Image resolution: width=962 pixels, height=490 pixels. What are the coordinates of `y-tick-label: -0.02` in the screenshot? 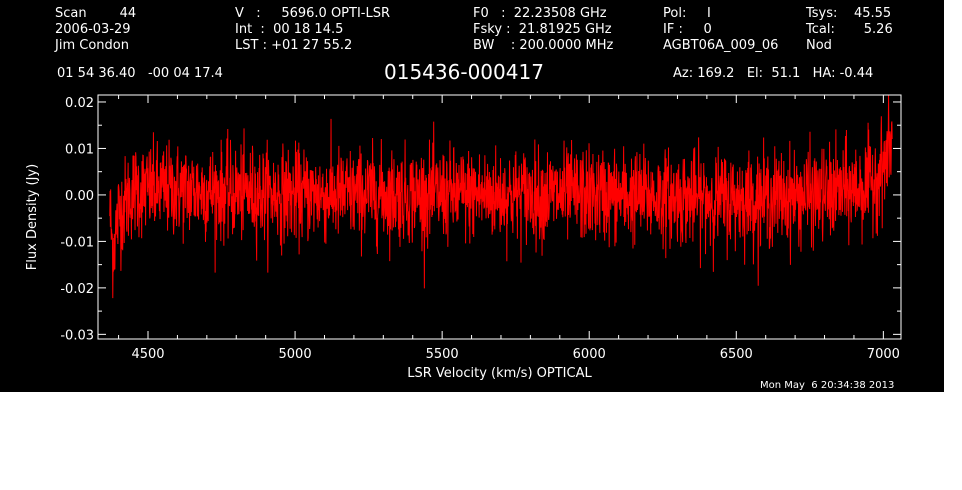 It's located at (77, 289).